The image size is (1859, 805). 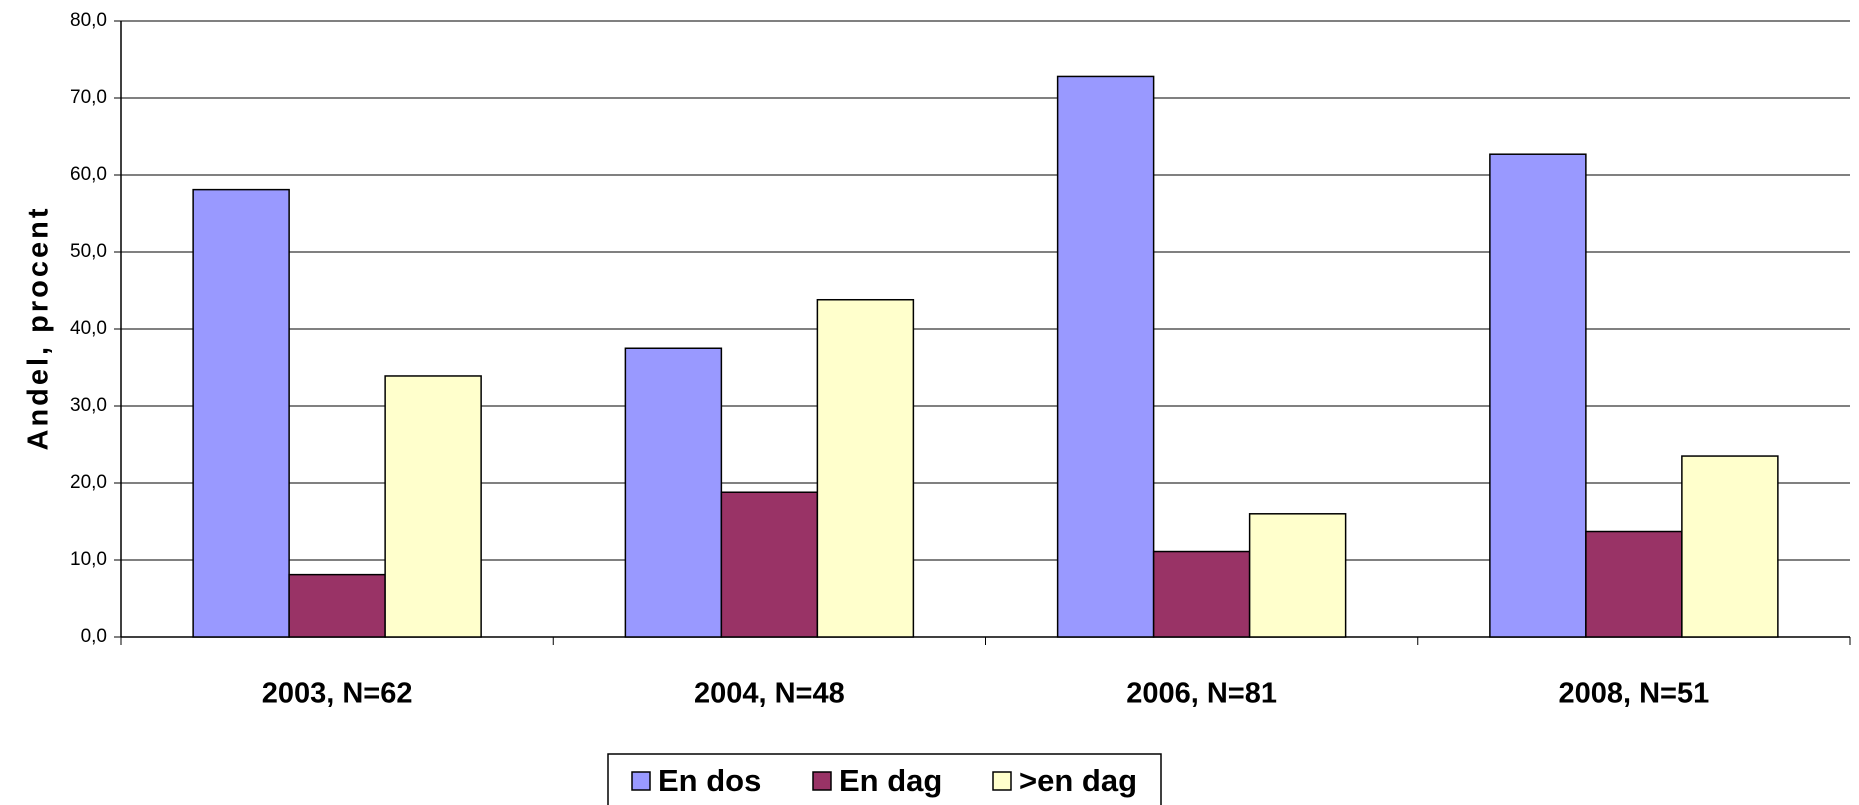 What do you see at coordinates (88, 251) in the screenshot?
I see `y-tick-label: 50,0` at bounding box center [88, 251].